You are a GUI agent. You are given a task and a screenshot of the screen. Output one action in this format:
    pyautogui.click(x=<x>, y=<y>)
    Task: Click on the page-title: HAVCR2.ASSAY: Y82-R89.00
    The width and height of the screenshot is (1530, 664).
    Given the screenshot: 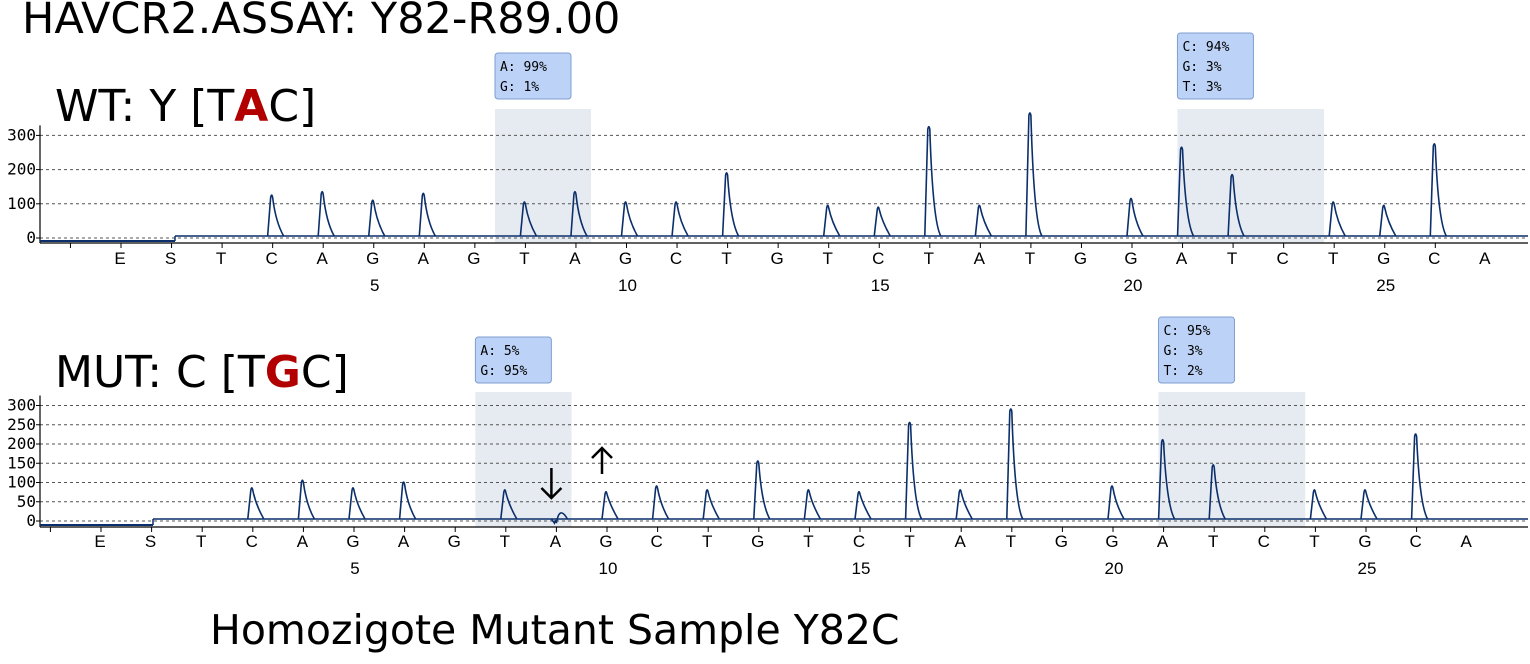 What is the action you would take?
    pyautogui.click(x=321, y=22)
    